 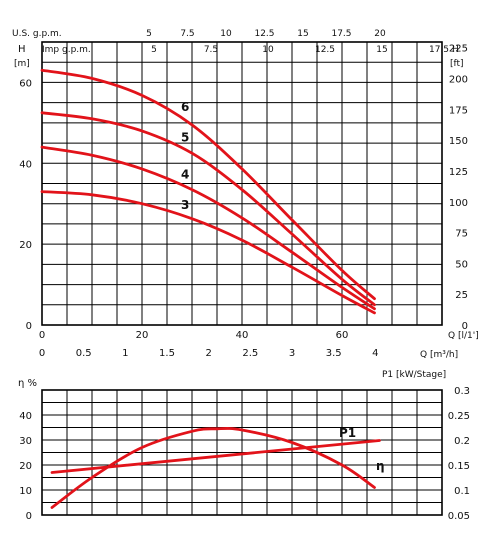 What do you see at coordinates (462, 441) in the screenshot?
I see `power-tick: 0.2` at bounding box center [462, 441].